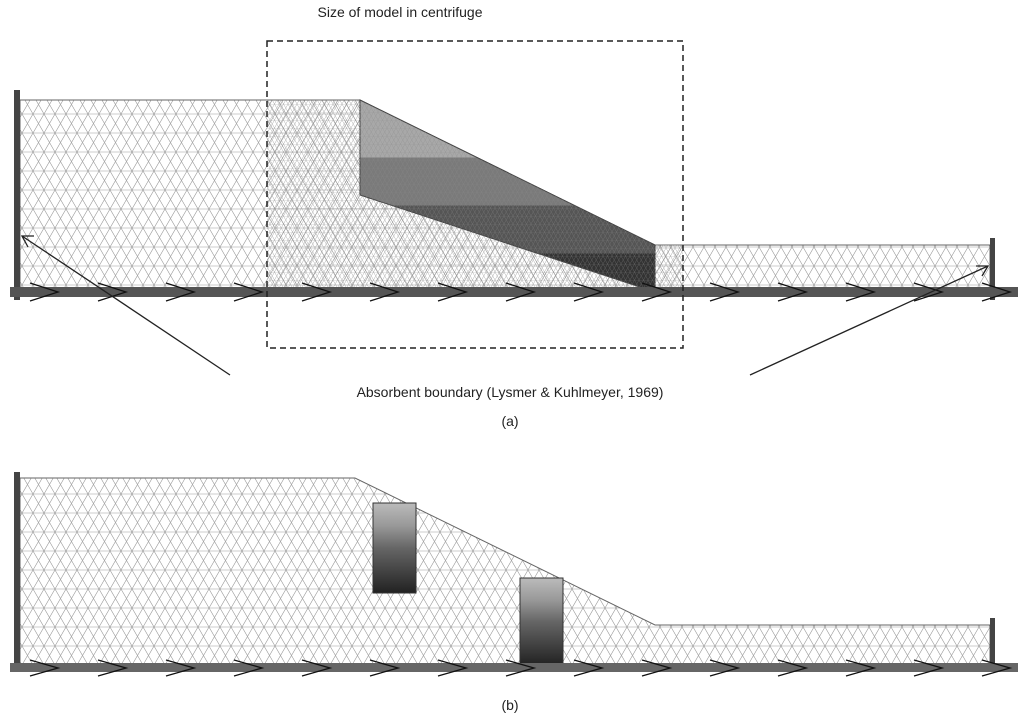 This screenshot has width=1021, height=723. I want to click on right-boundary-b, so click(992, 644).